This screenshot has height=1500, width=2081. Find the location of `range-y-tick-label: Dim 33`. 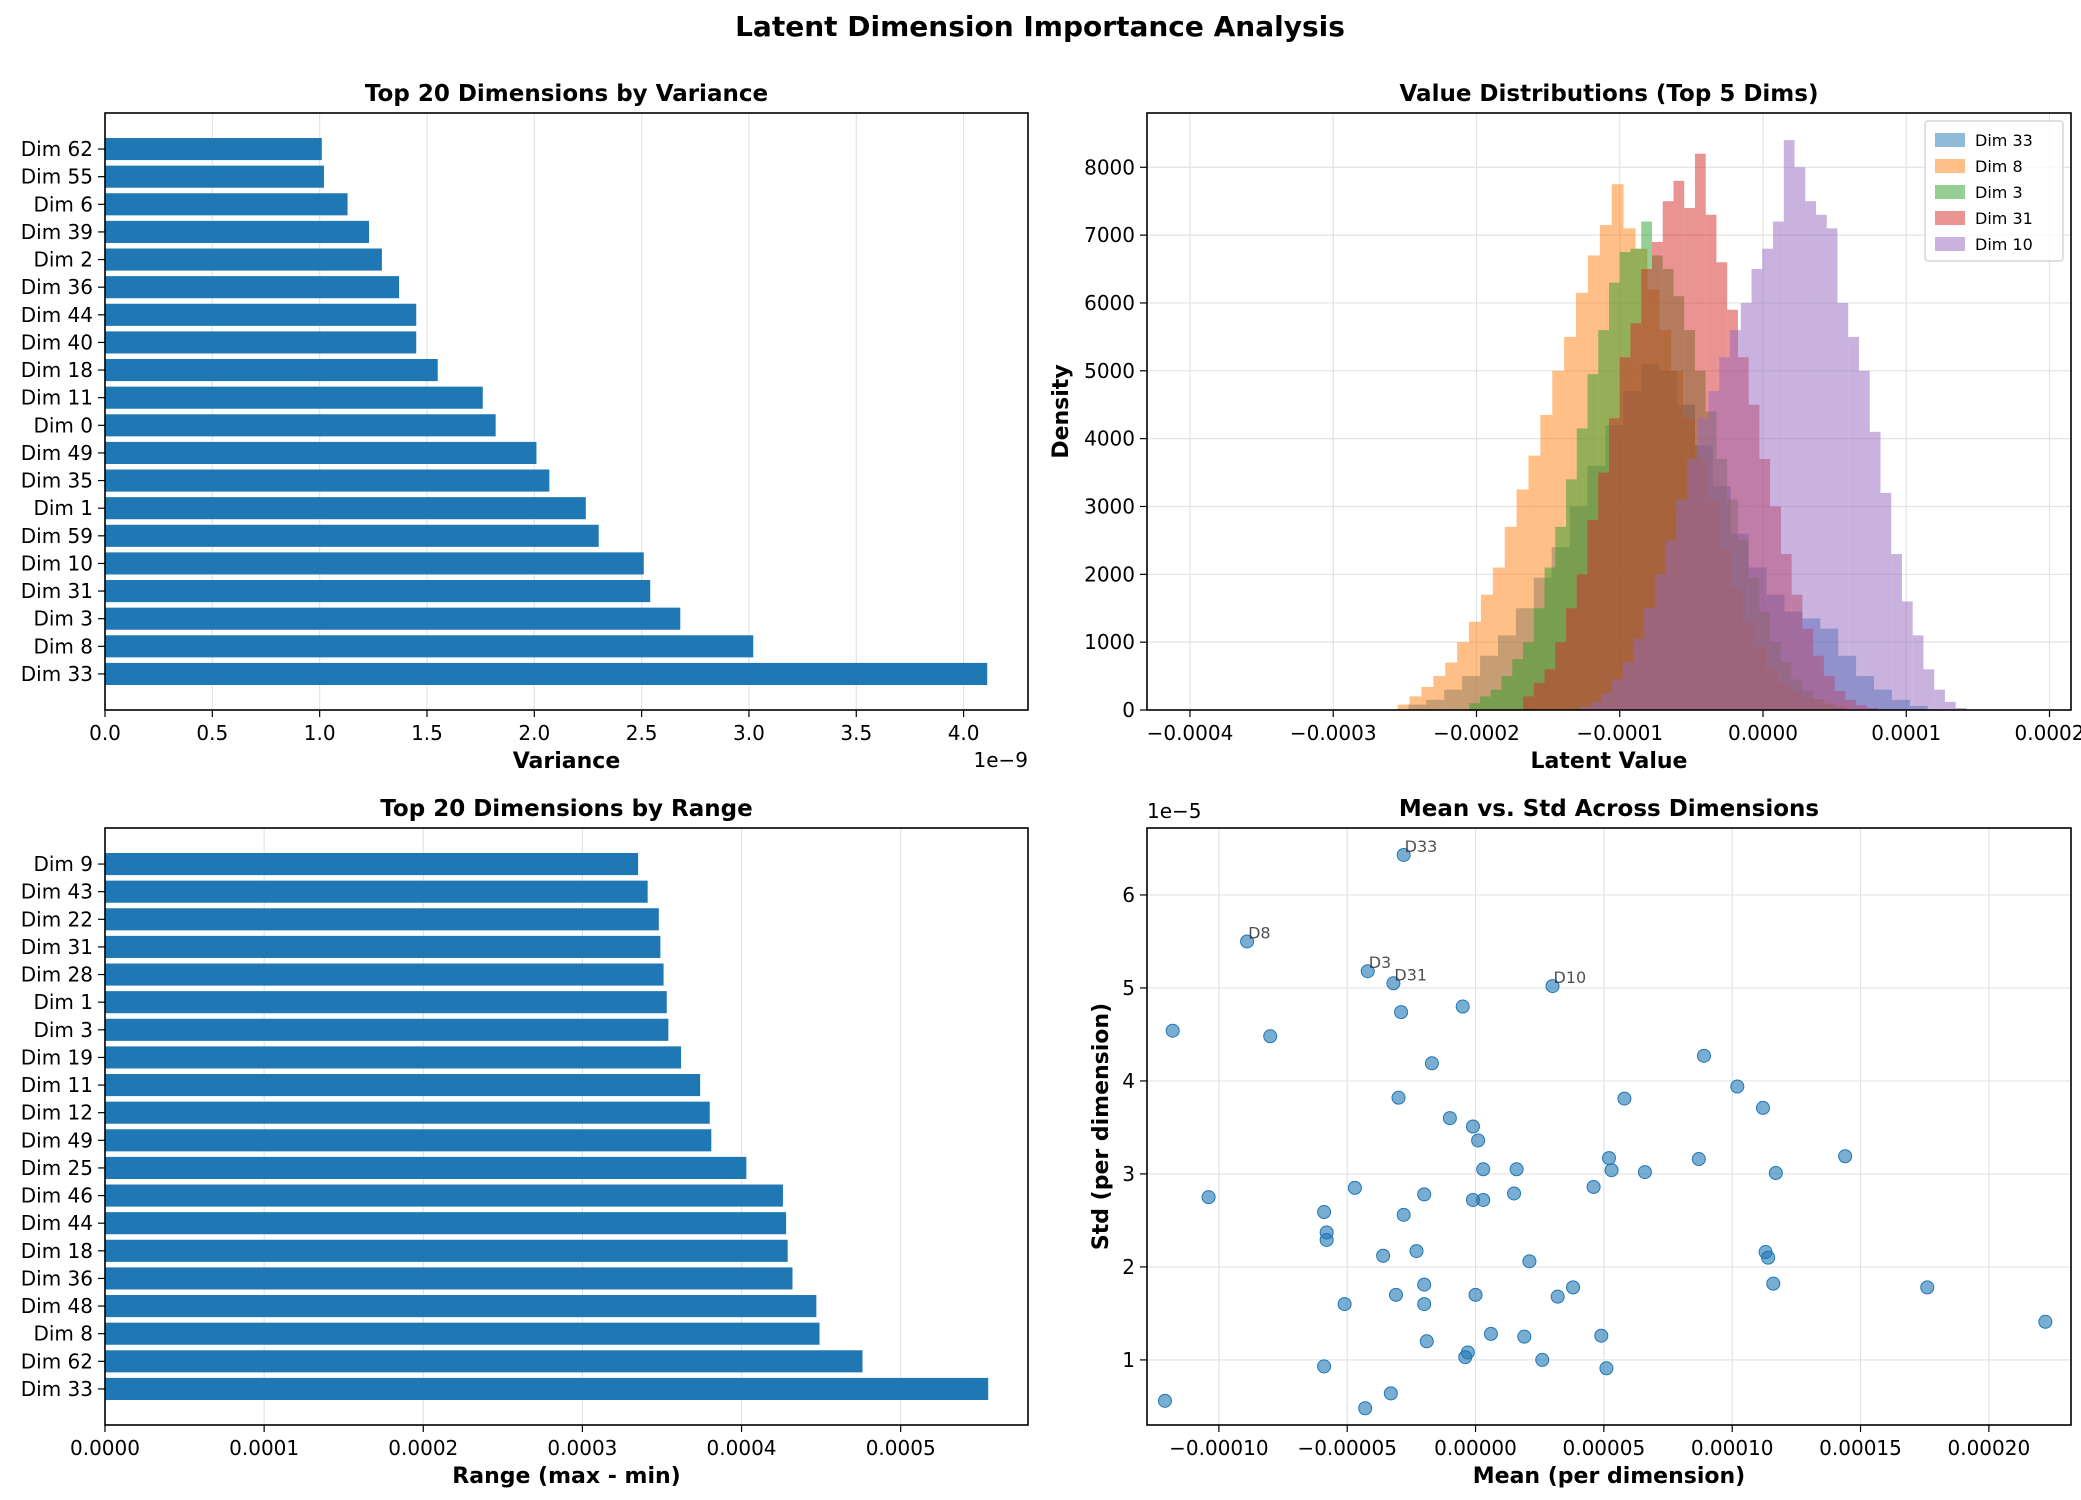

range-y-tick-label: Dim 33 is located at coordinates (57, 1389).